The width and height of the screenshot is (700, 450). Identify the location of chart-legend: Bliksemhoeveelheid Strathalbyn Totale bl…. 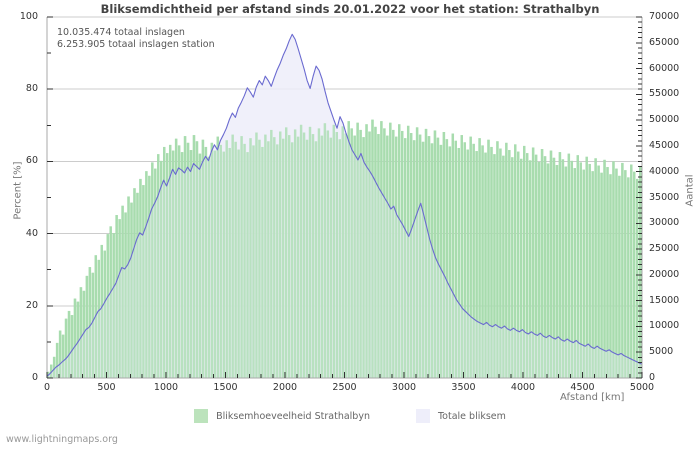
(350, 416).